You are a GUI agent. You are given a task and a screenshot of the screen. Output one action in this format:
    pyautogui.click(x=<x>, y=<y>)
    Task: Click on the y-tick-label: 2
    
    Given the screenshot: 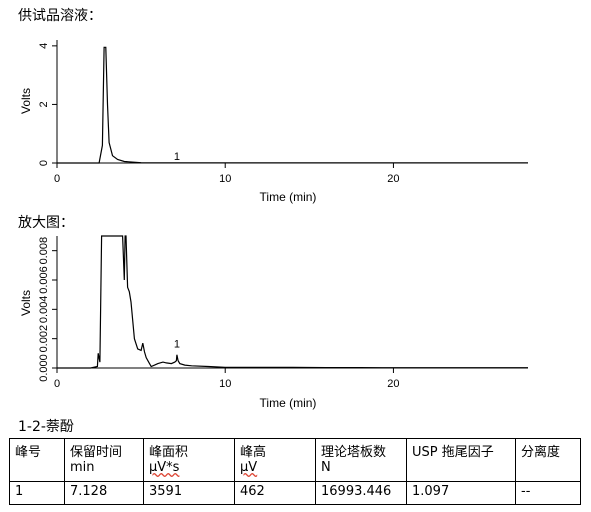 What is the action you would take?
    pyautogui.click(x=44, y=104)
    